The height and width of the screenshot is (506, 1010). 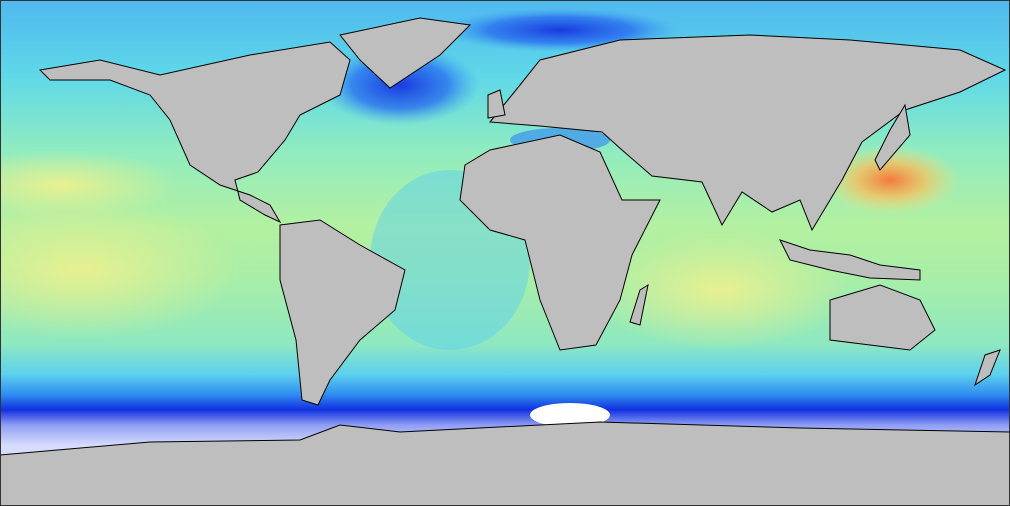 What do you see at coordinates (882, 317) in the screenshot?
I see `australia` at bounding box center [882, 317].